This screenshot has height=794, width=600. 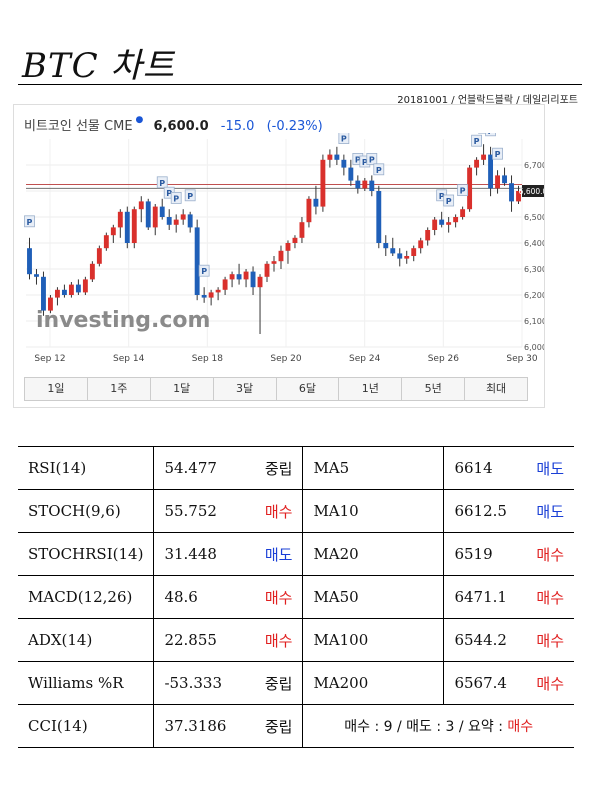 I want to click on x-tick-label: Sep 26, so click(x=444, y=359).